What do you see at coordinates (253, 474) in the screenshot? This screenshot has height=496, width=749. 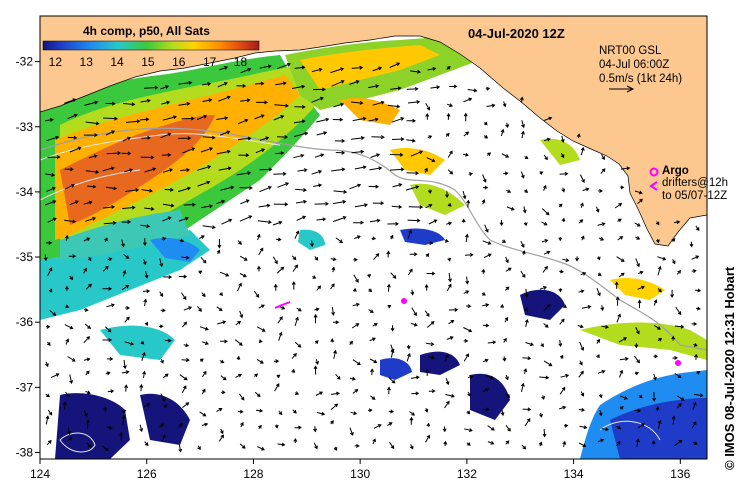 I see `x-tick-label: 128` at bounding box center [253, 474].